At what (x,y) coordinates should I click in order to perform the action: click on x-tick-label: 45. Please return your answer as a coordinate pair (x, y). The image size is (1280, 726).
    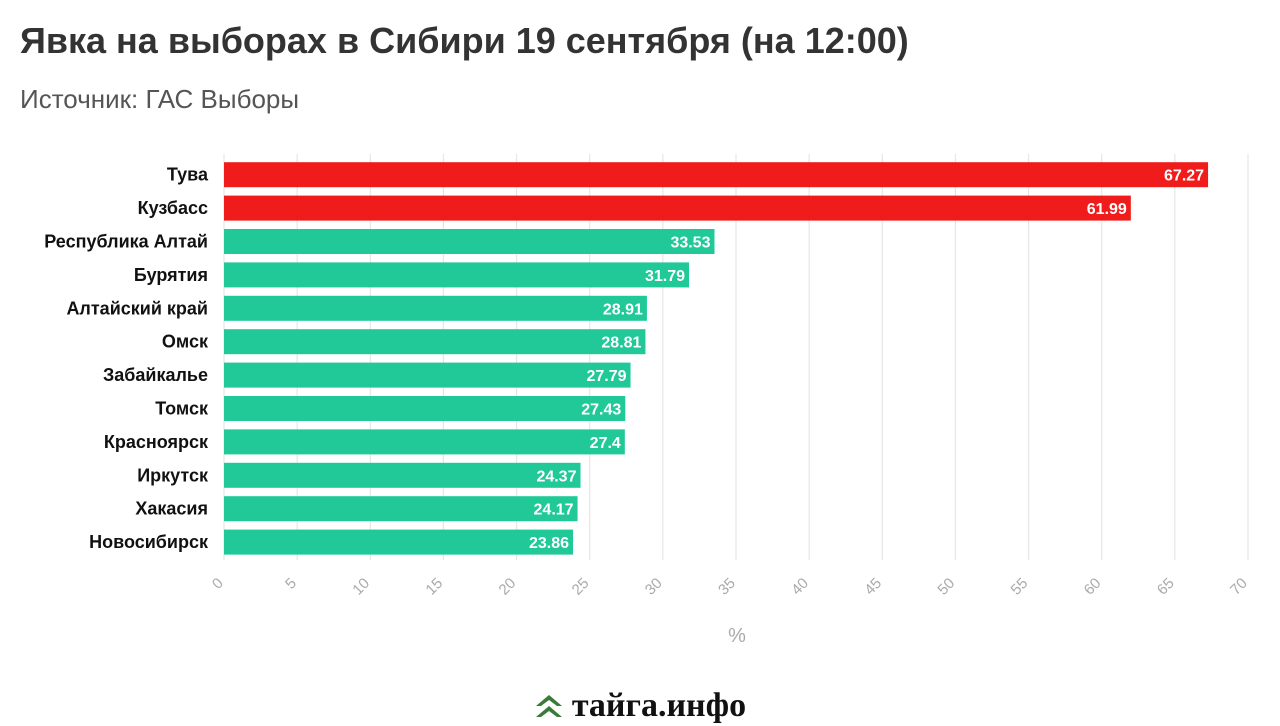
    Looking at the image, I should click on (873, 587).